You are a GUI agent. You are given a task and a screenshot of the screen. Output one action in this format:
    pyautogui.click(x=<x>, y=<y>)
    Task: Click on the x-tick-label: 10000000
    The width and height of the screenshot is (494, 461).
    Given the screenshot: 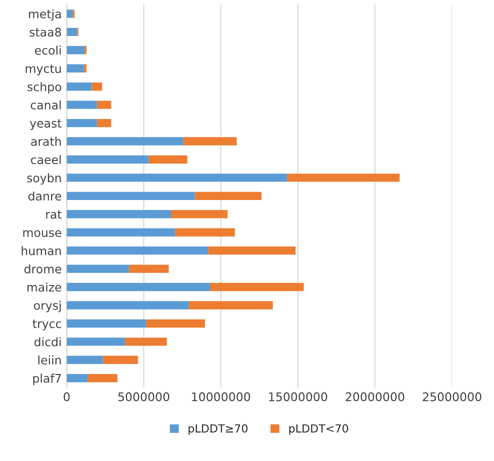 What is the action you would take?
    pyautogui.click(x=221, y=397)
    